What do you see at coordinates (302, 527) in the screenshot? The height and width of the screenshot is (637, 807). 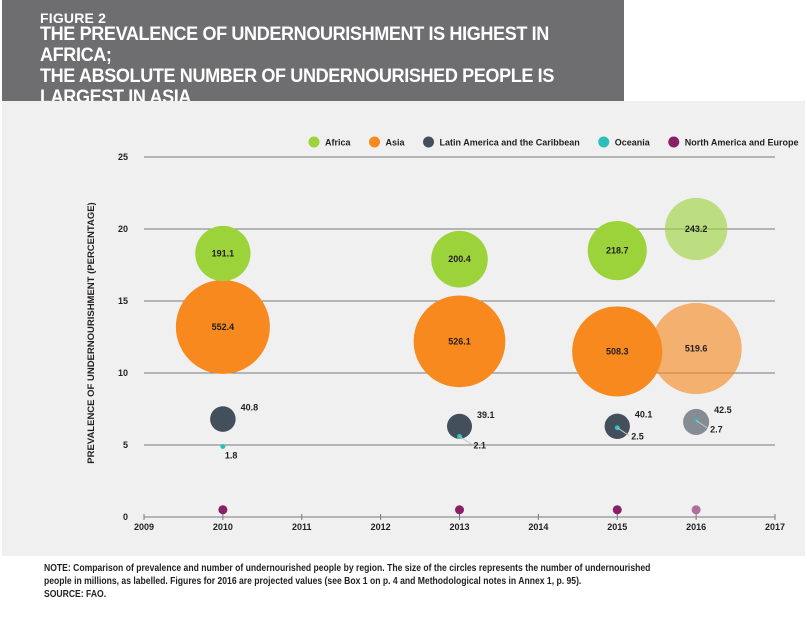 I see `x-tick-label-2011: 2011` at bounding box center [302, 527].